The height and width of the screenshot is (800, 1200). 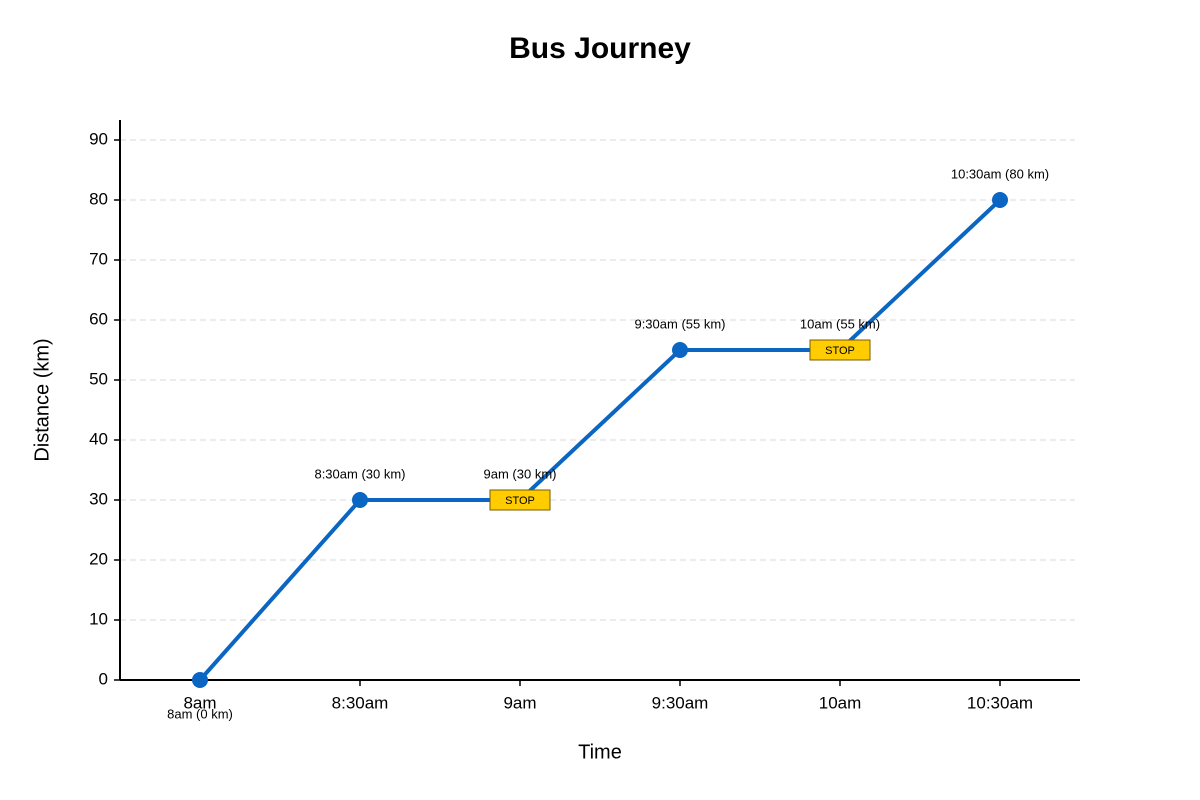 What do you see at coordinates (98, 498) in the screenshot?
I see `y-tick-label: 30` at bounding box center [98, 498].